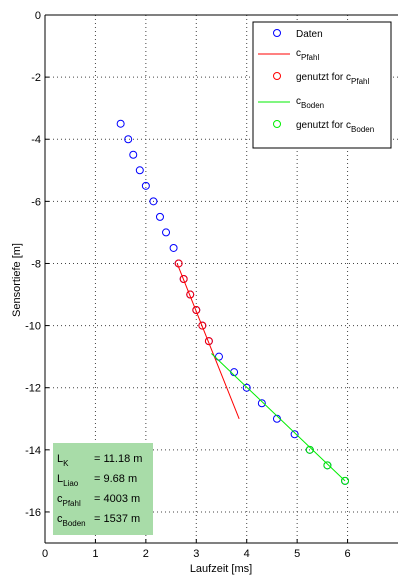 The width and height of the screenshot is (398, 580). Describe the element at coordinates (247, 554) in the screenshot. I see `x-tick-label: 4` at that location.